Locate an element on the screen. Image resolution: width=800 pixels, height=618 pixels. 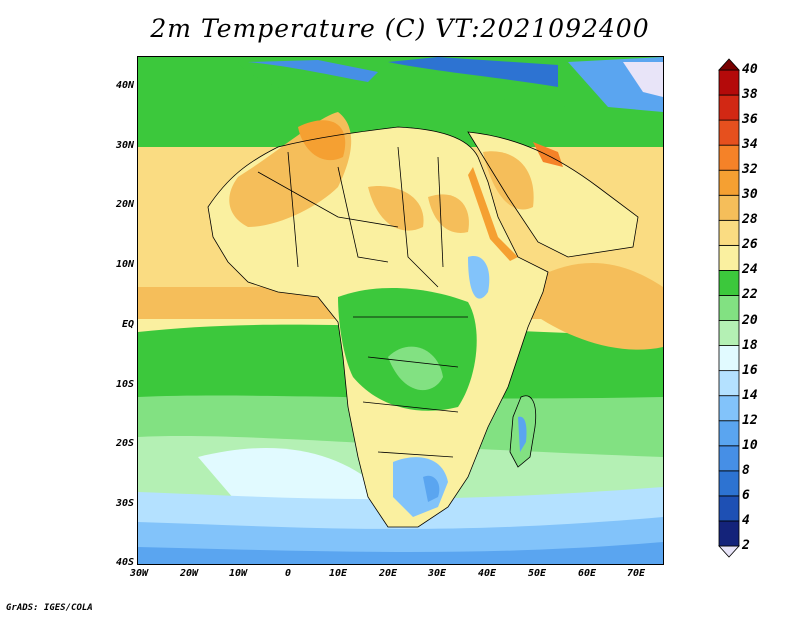
colorbar-tick-label: 30 is located at coordinates (750, 195).